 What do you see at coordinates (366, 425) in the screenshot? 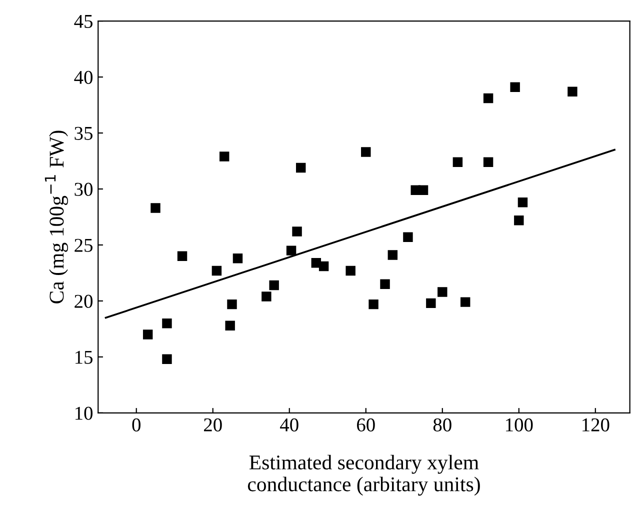
I see `x-tick-label: 60` at bounding box center [366, 425].